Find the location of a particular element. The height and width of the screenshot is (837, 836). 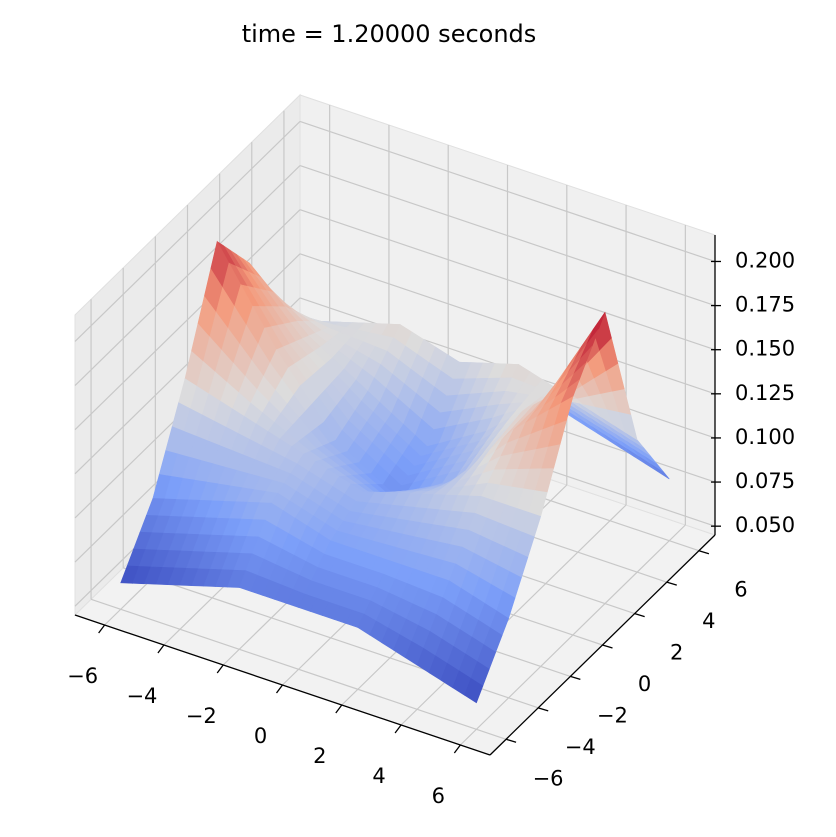

x-tick-label: 4 is located at coordinates (378, 776).